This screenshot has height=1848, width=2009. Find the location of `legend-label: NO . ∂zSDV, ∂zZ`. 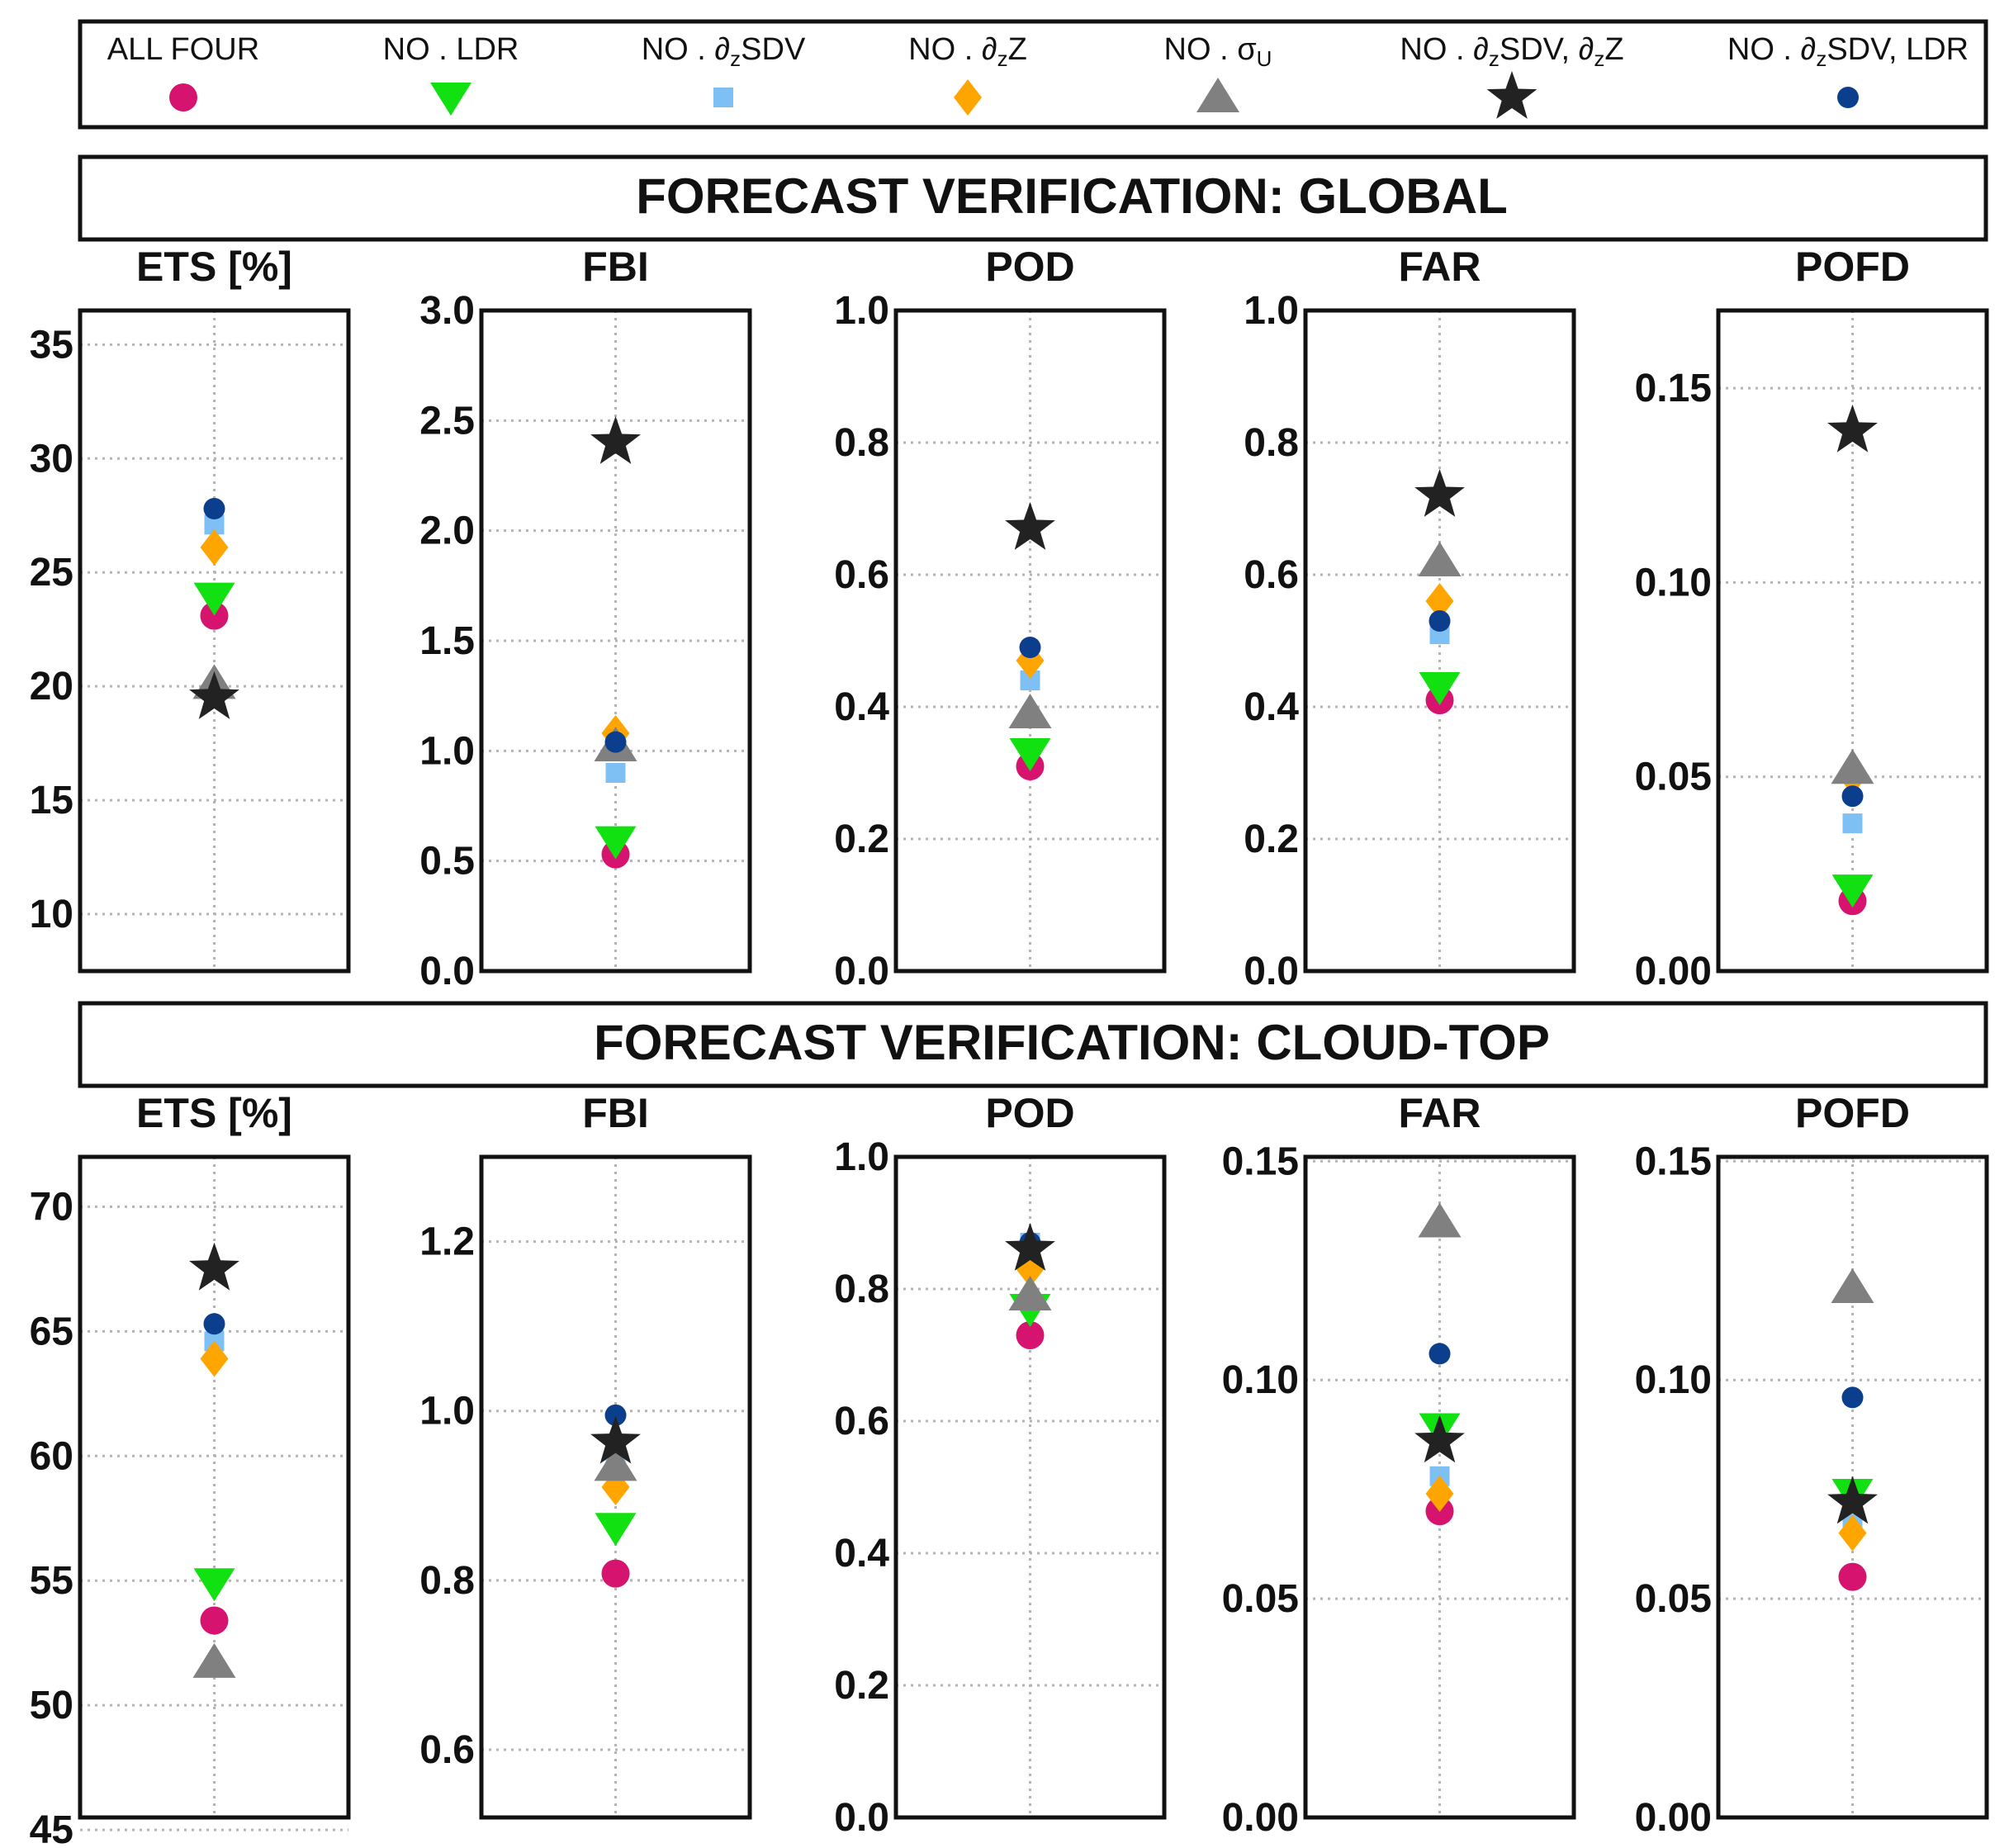

legend-label: NO . ∂zSDV, ∂zZ is located at coordinates (1511, 52).